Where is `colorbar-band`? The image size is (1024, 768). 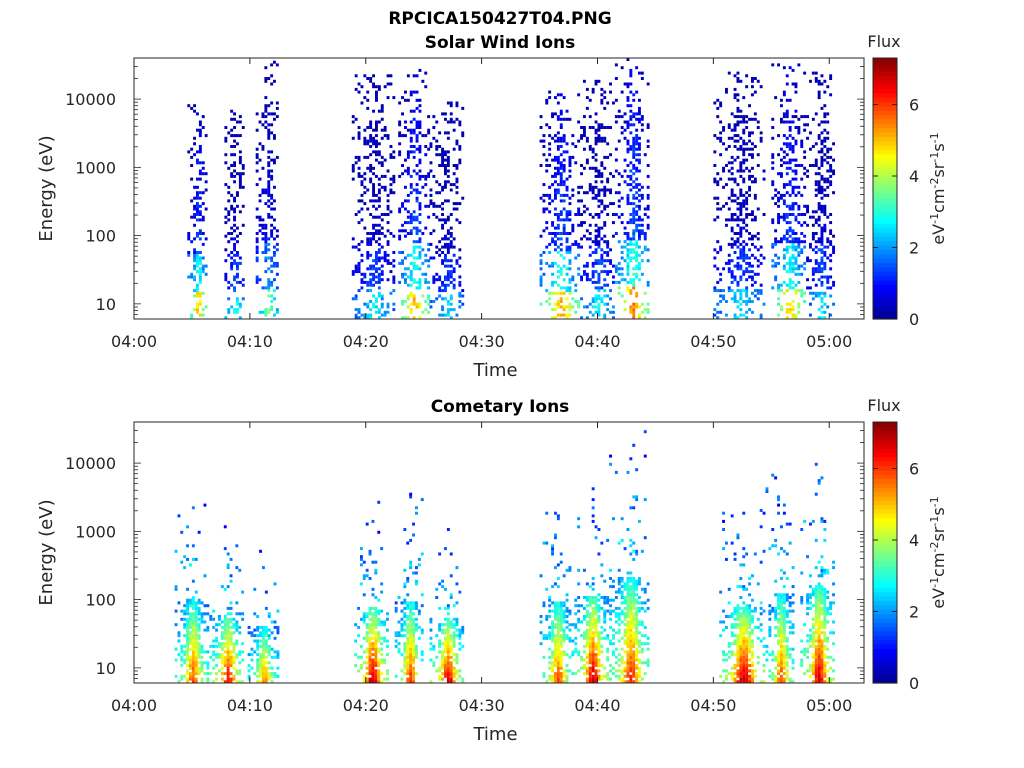
colorbar-band is located at coordinates (885, 187).